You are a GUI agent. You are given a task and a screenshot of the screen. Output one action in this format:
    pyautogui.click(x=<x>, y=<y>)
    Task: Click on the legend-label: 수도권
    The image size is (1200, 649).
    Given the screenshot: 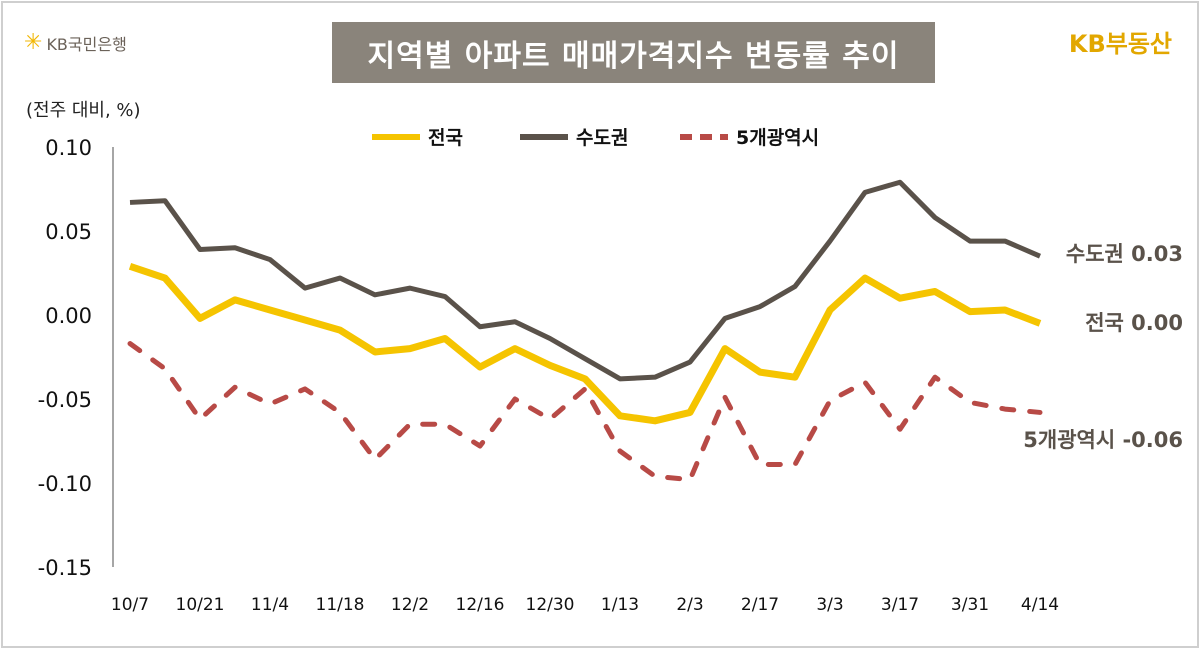 What is the action you would take?
    pyautogui.click(x=602, y=138)
    